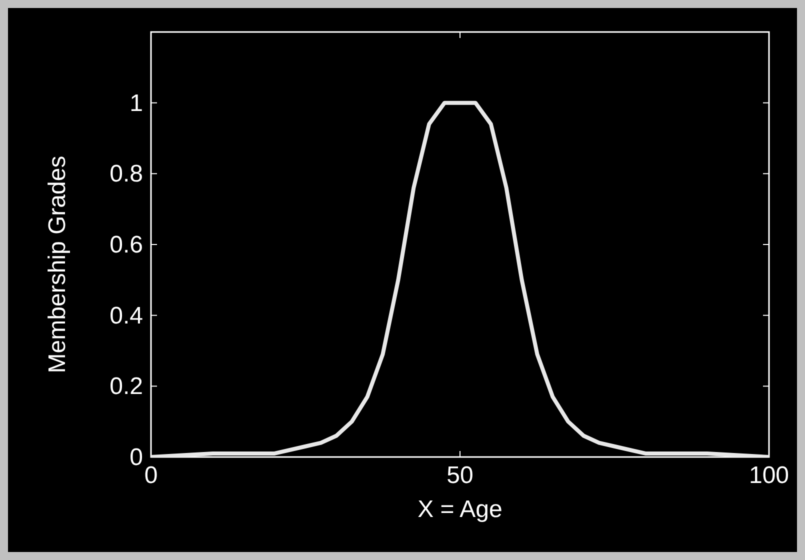  What do you see at coordinates (460, 475) in the screenshot?
I see `x-tick-label: 50` at bounding box center [460, 475].